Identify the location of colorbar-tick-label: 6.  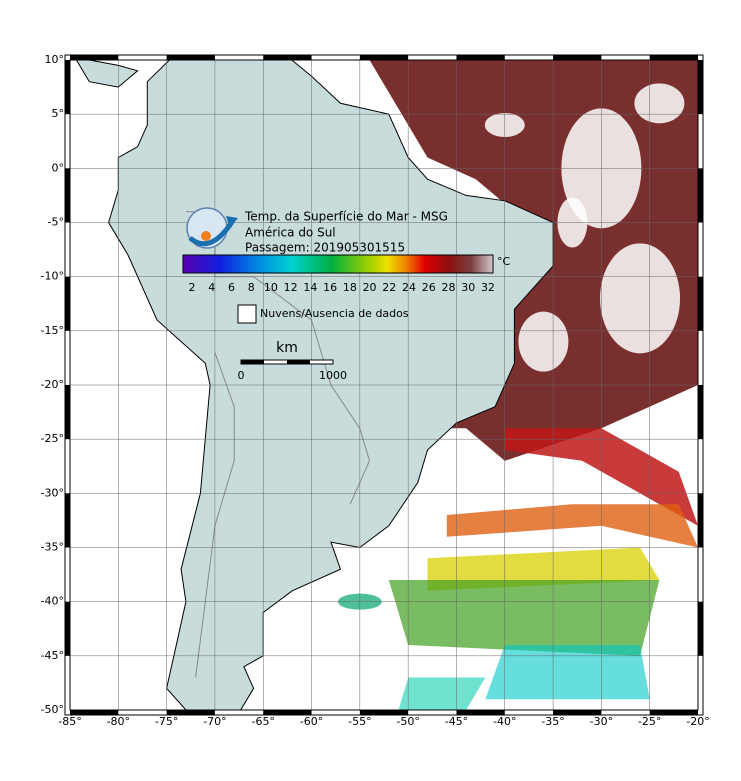
(231, 287).